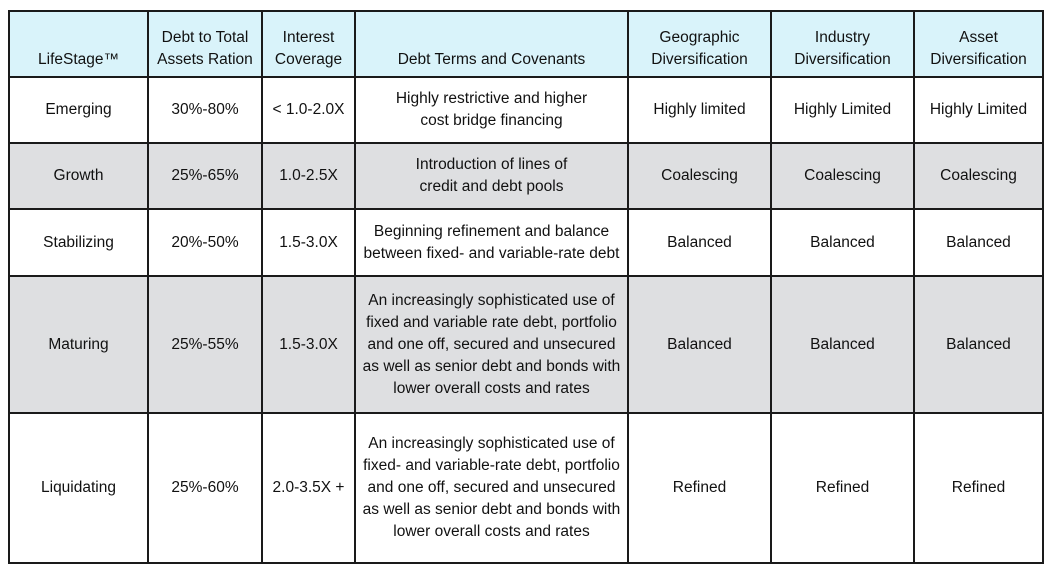 The height and width of the screenshot is (575, 1050). Describe the element at coordinates (842, 44) in the screenshot. I see `header-industry-diversification: Industry Diversification` at that location.